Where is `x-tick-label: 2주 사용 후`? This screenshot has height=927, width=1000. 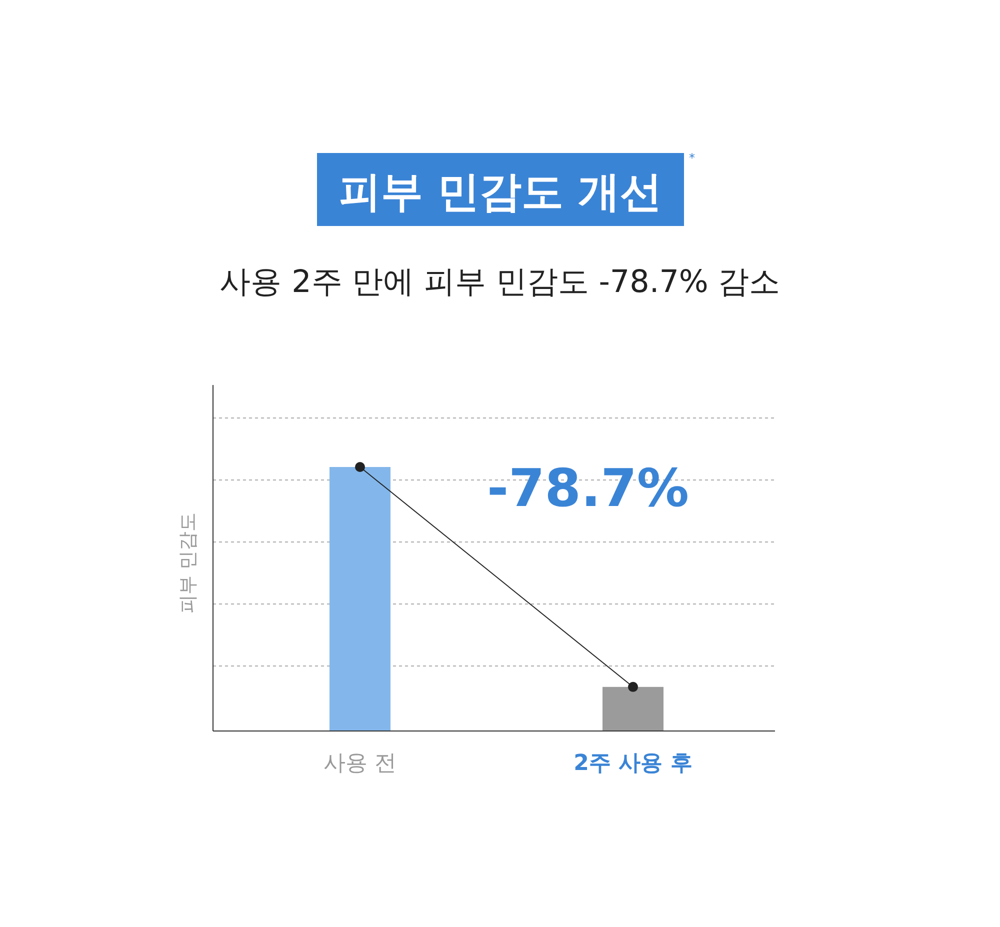
x-tick-label: 2주 사용 후 is located at coordinates (633, 763).